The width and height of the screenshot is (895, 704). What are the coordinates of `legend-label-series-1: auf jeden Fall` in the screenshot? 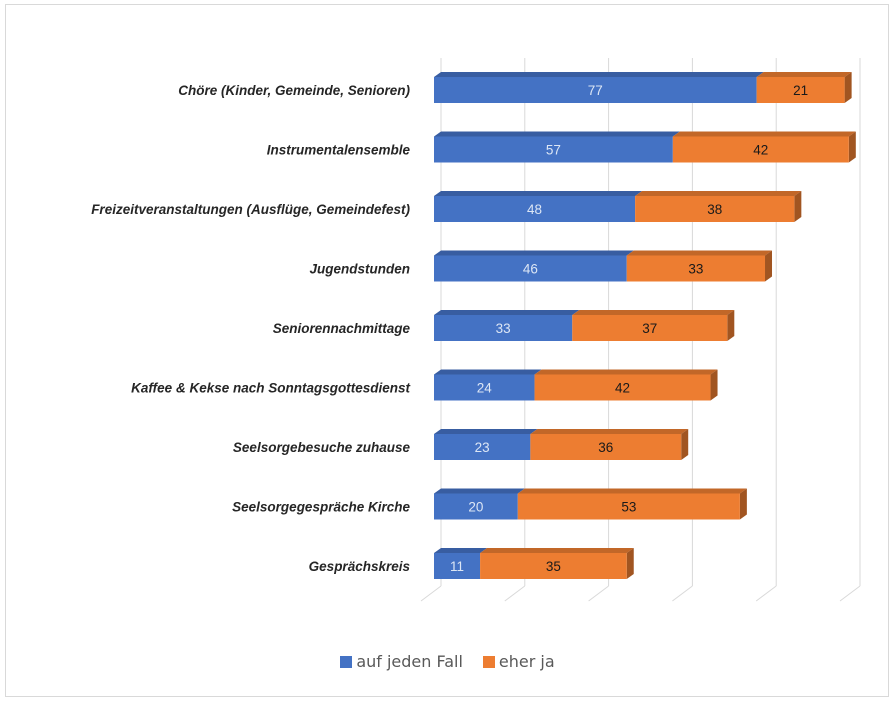 It's located at (409, 661).